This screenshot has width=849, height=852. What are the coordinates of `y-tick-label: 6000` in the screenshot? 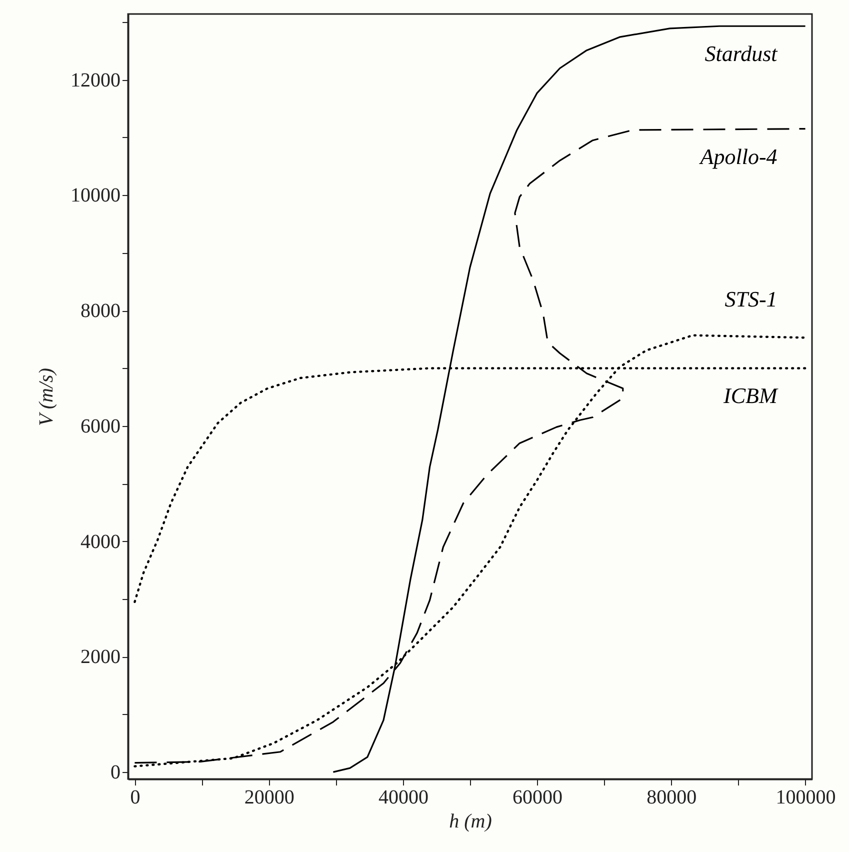 It's located at (100, 426).